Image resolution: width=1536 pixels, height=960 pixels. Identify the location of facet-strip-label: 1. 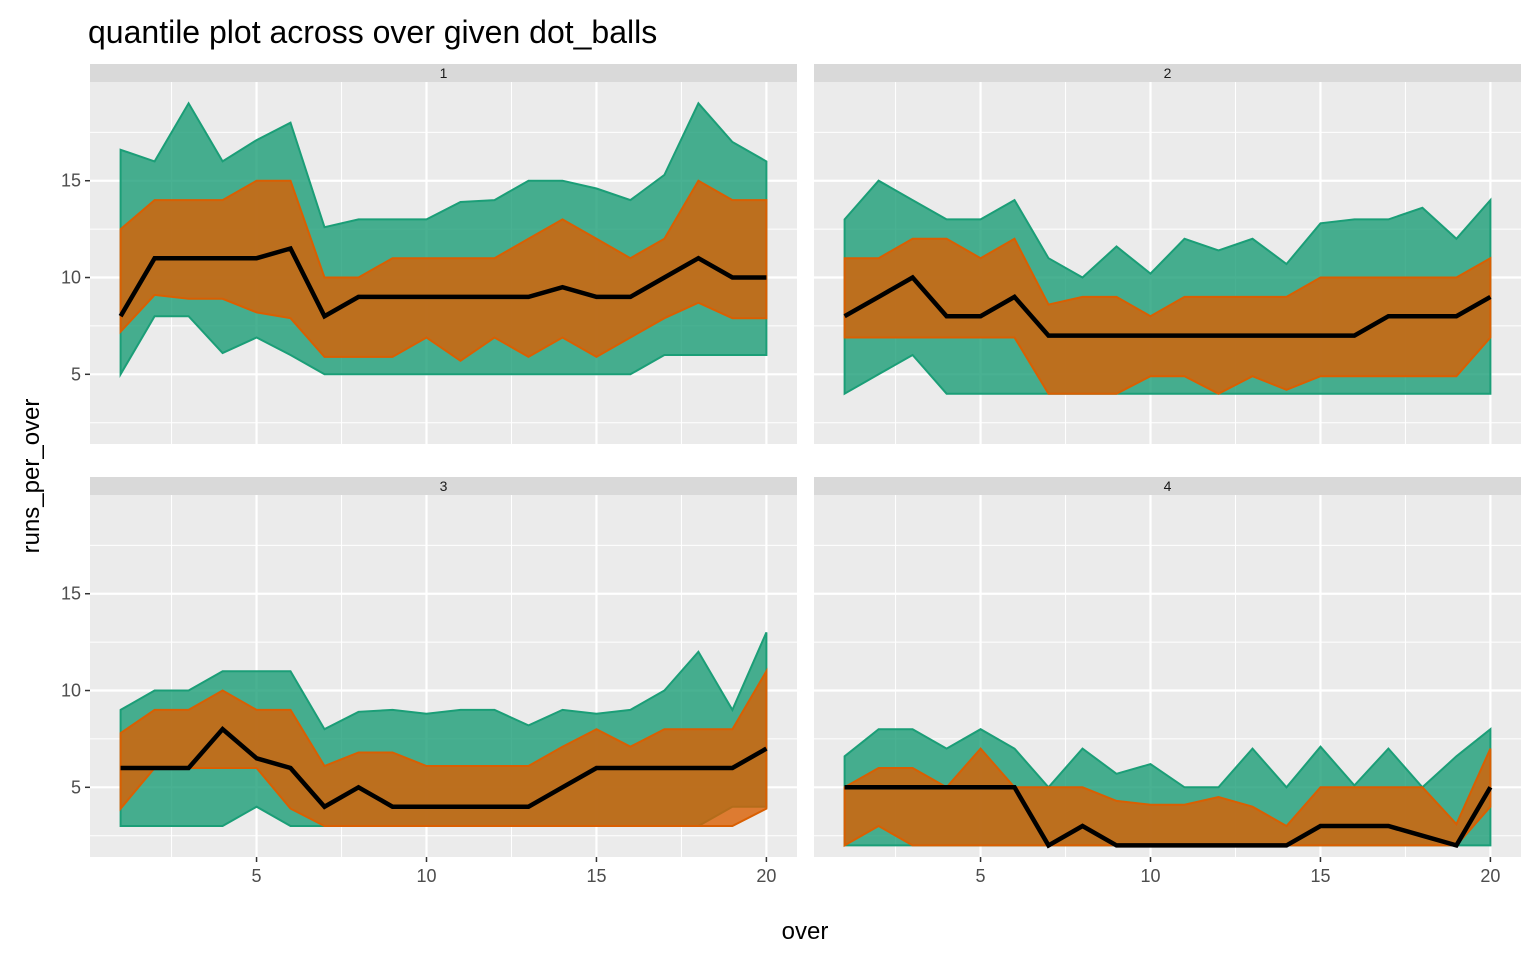
(444, 73).